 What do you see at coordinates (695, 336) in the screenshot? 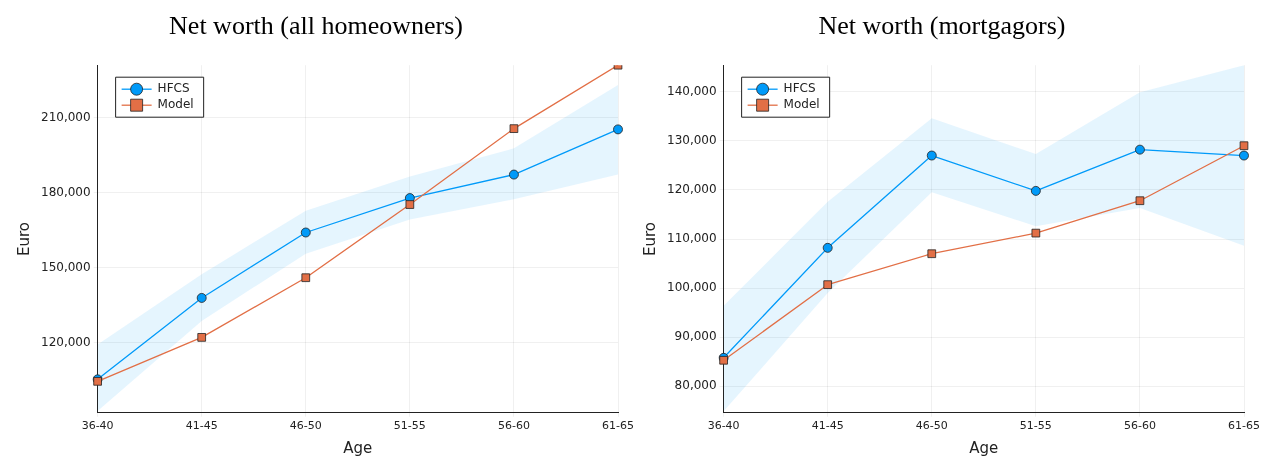
I see `y-tick-label: 90,000` at bounding box center [695, 336].